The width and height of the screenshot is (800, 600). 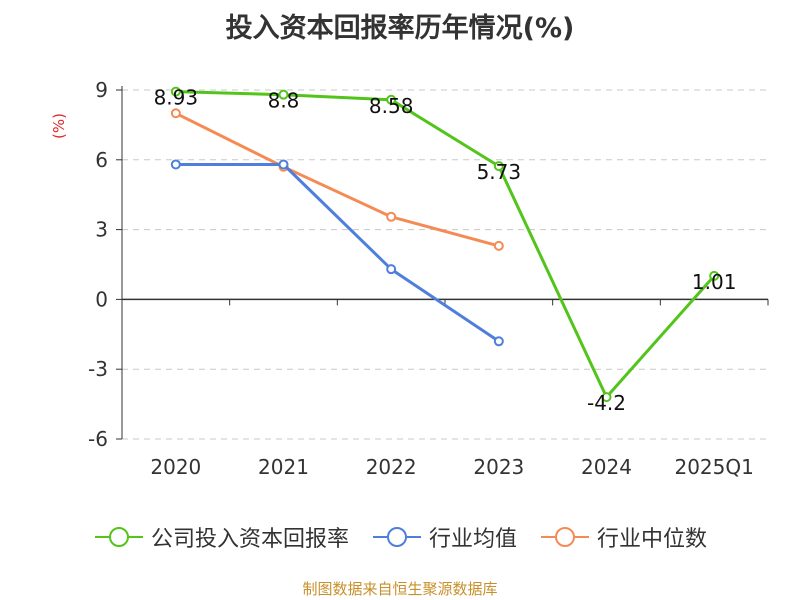 What do you see at coordinates (472, 539) in the screenshot?
I see `legend-label-industry-mean: 行业均值` at bounding box center [472, 539].